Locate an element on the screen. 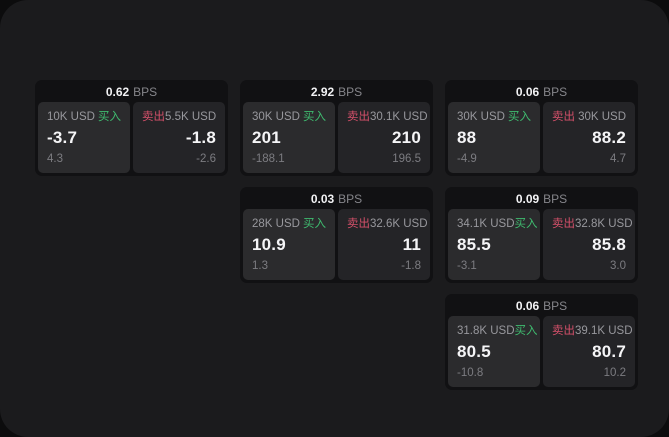 This screenshot has height=437, width=669. sell-amount: 5.5K USD is located at coordinates (191, 117).